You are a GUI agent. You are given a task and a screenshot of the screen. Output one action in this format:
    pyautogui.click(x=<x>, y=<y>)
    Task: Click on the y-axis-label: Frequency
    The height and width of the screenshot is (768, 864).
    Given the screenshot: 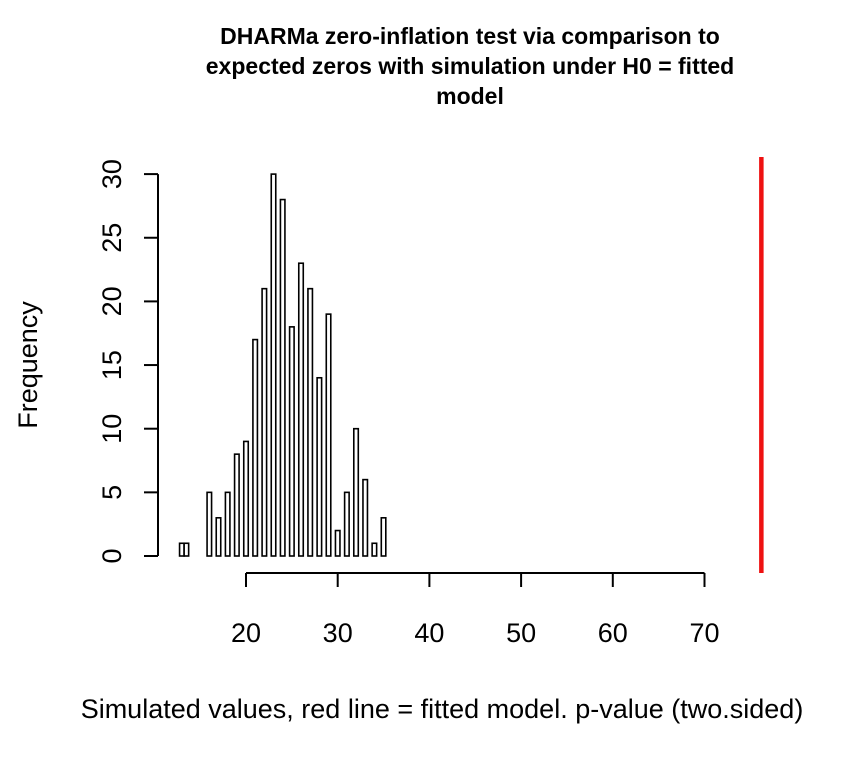 What is the action you would take?
    pyautogui.click(x=28, y=365)
    